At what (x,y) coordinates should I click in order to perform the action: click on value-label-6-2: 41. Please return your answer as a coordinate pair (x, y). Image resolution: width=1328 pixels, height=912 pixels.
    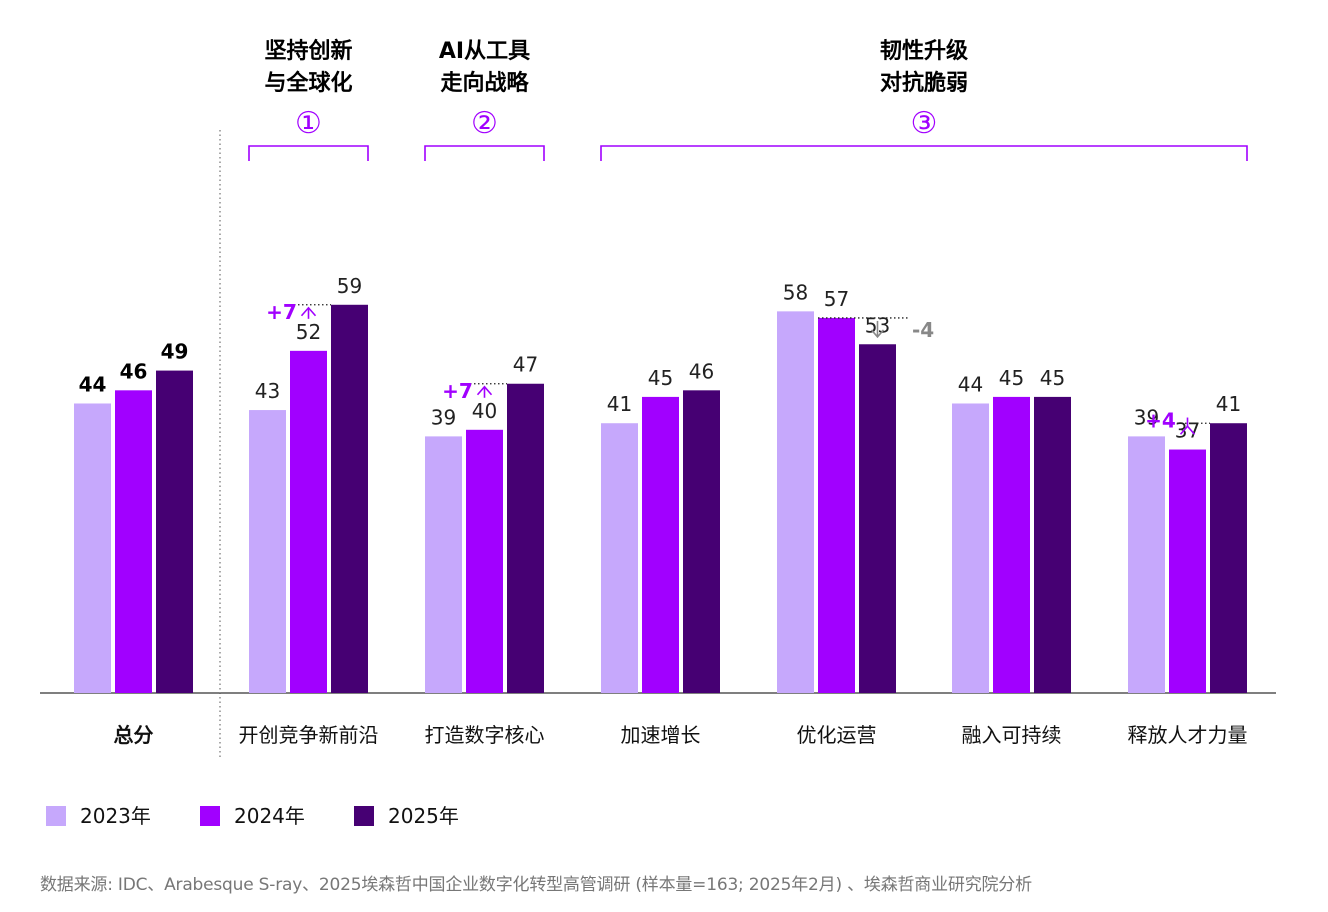
    Looking at the image, I should click on (1228, 404).